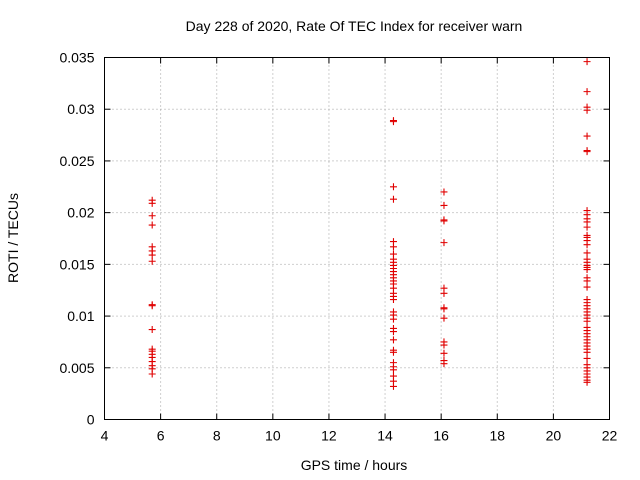 This screenshot has height=480, width=640. Describe the element at coordinates (76, 368) in the screenshot. I see `y-tick-label: 0.005` at that location.